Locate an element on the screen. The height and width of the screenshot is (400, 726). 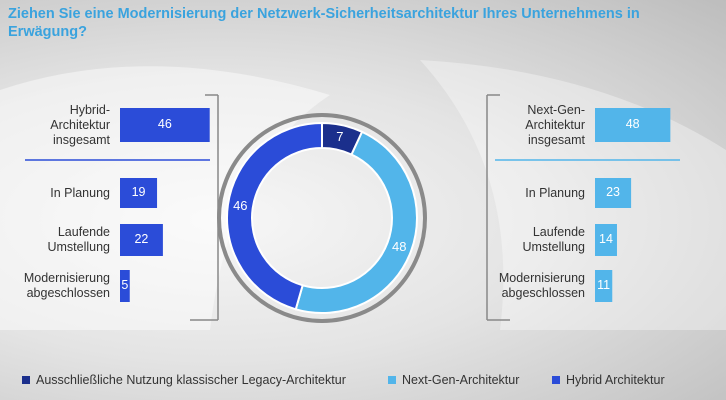
data-label: 11 is located at coordinates (604, 285).